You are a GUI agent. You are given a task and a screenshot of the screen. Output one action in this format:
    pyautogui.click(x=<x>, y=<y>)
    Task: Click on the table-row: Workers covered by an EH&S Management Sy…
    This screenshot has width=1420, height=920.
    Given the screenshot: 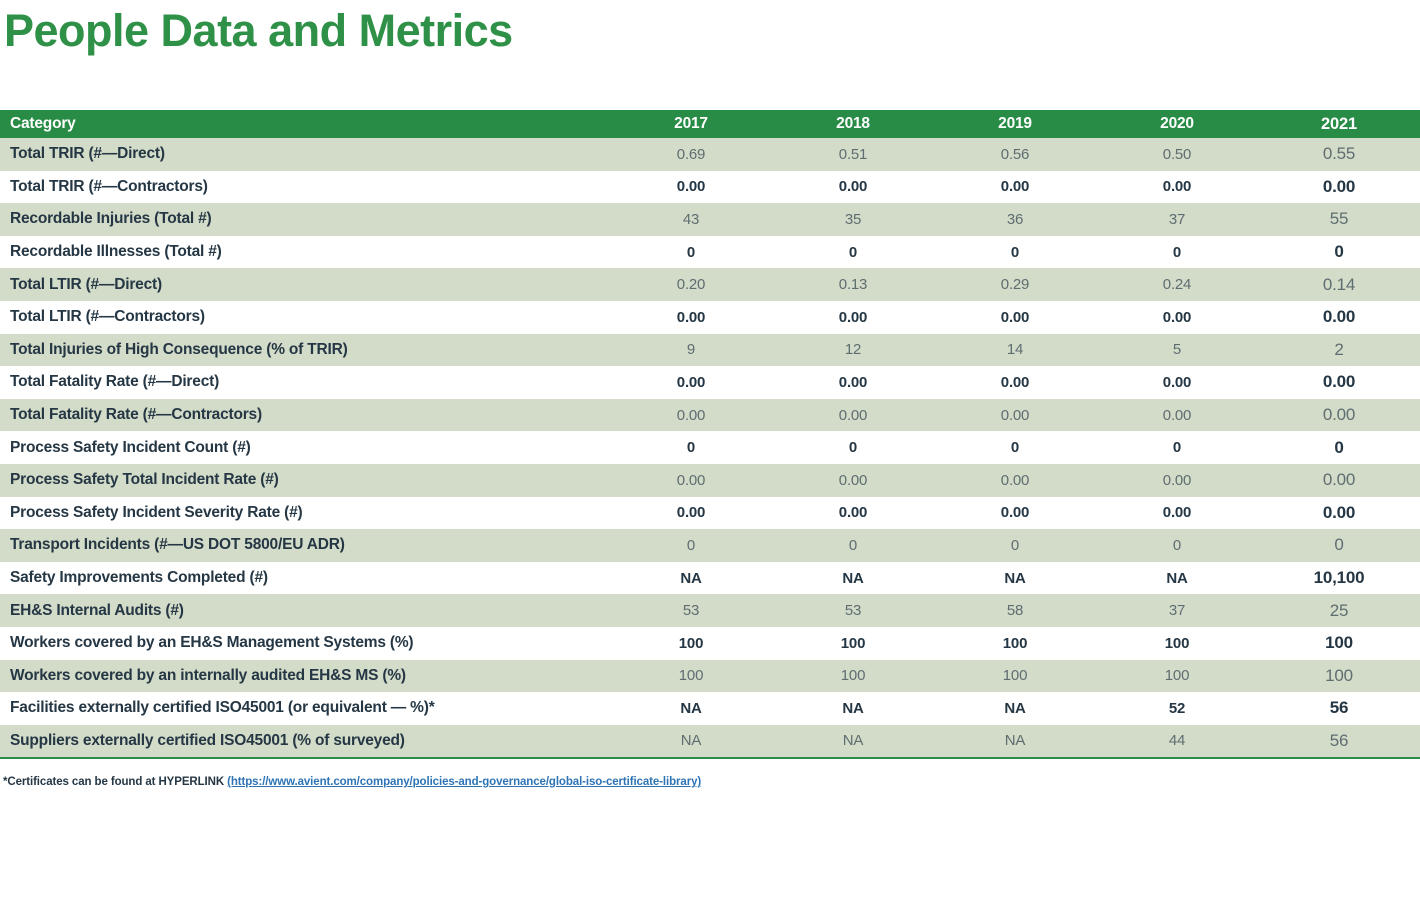 What is the action you would take?
    pyautogui.click(x=710, y=643)
    